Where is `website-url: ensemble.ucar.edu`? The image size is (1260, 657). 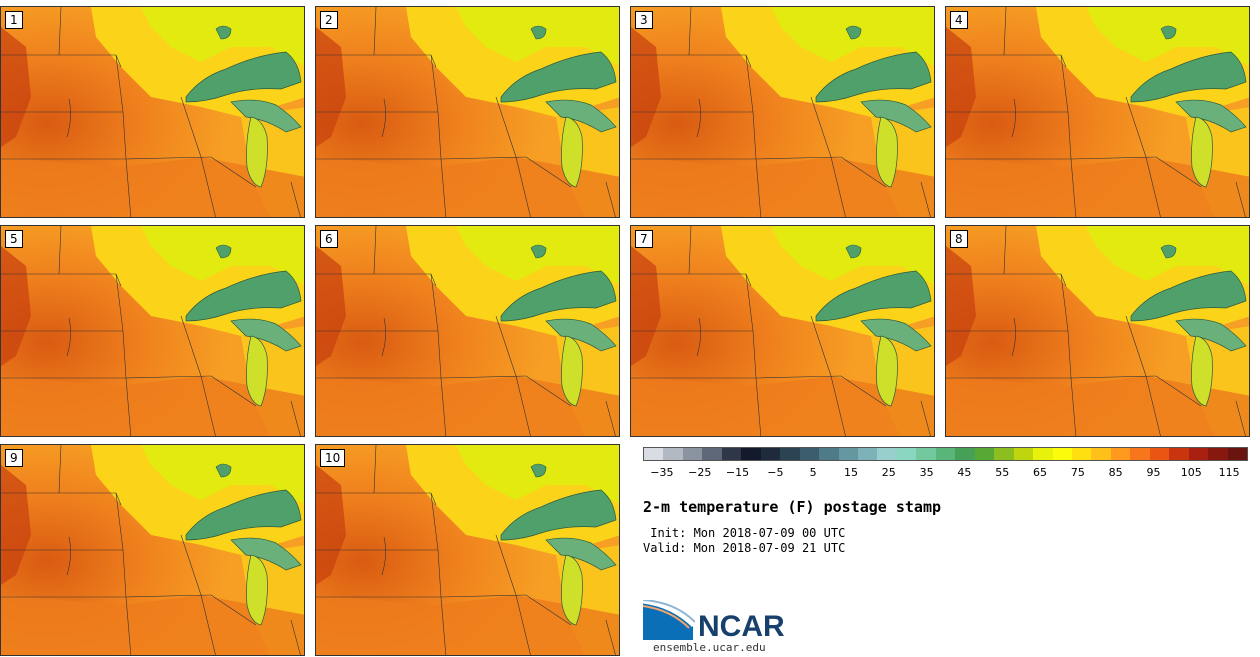
website-url: ensemble.ucar.edu is located at coordinates (709, 647).